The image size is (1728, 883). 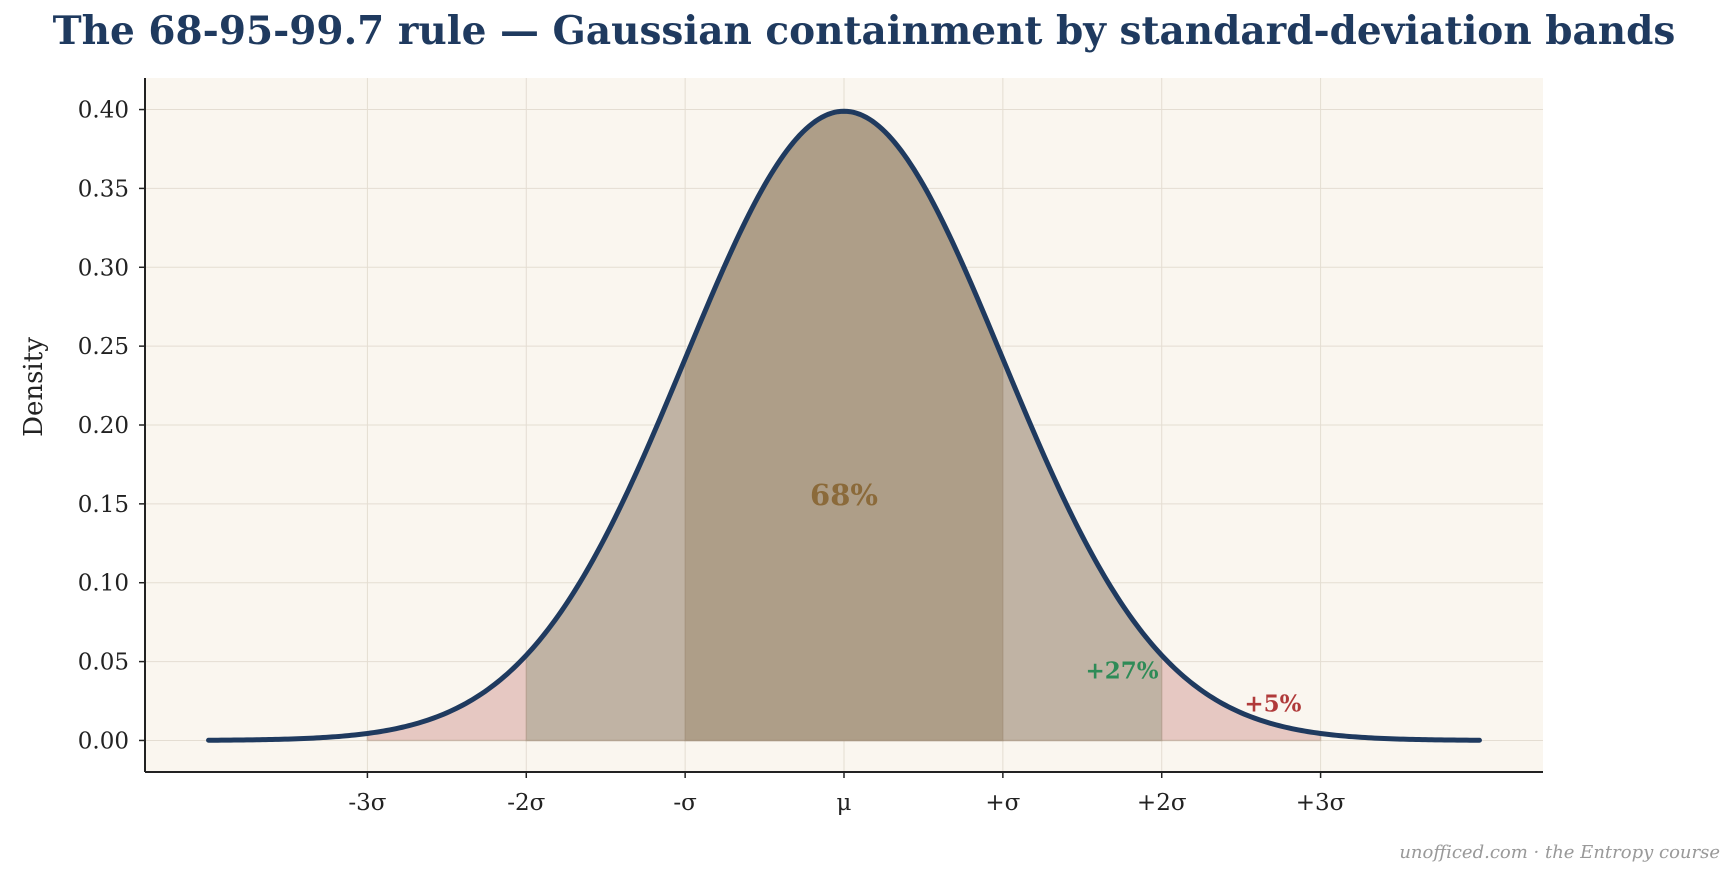 What do you see at coordinates (526, 803) in the screenshot?
I see `x-tick-label: -2σ` at bounding box center [526, 803].